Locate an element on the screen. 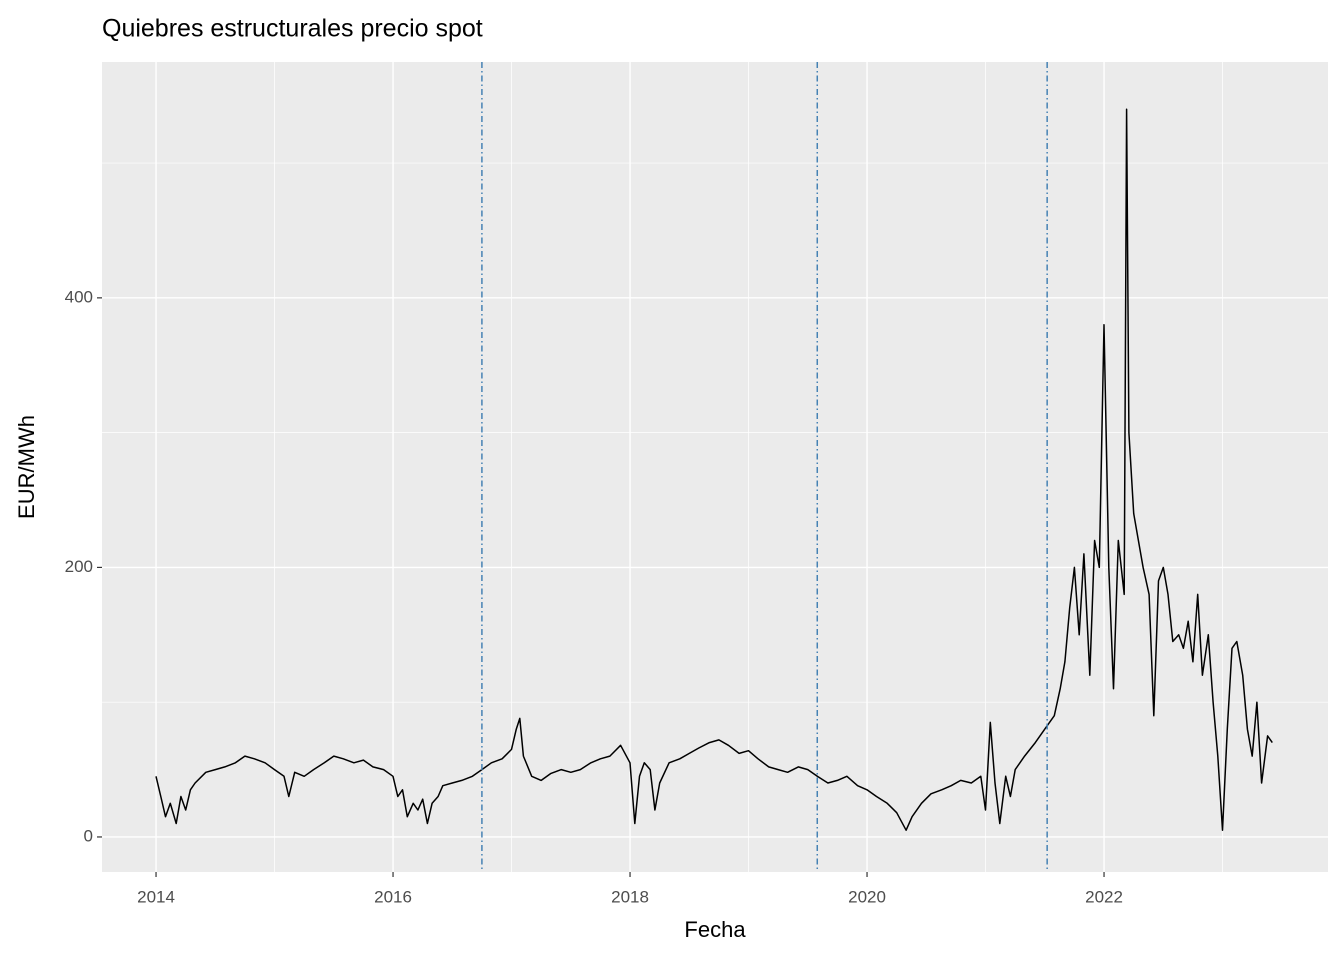  x-axis-title: Fecha is located at coordinates (715, 929).